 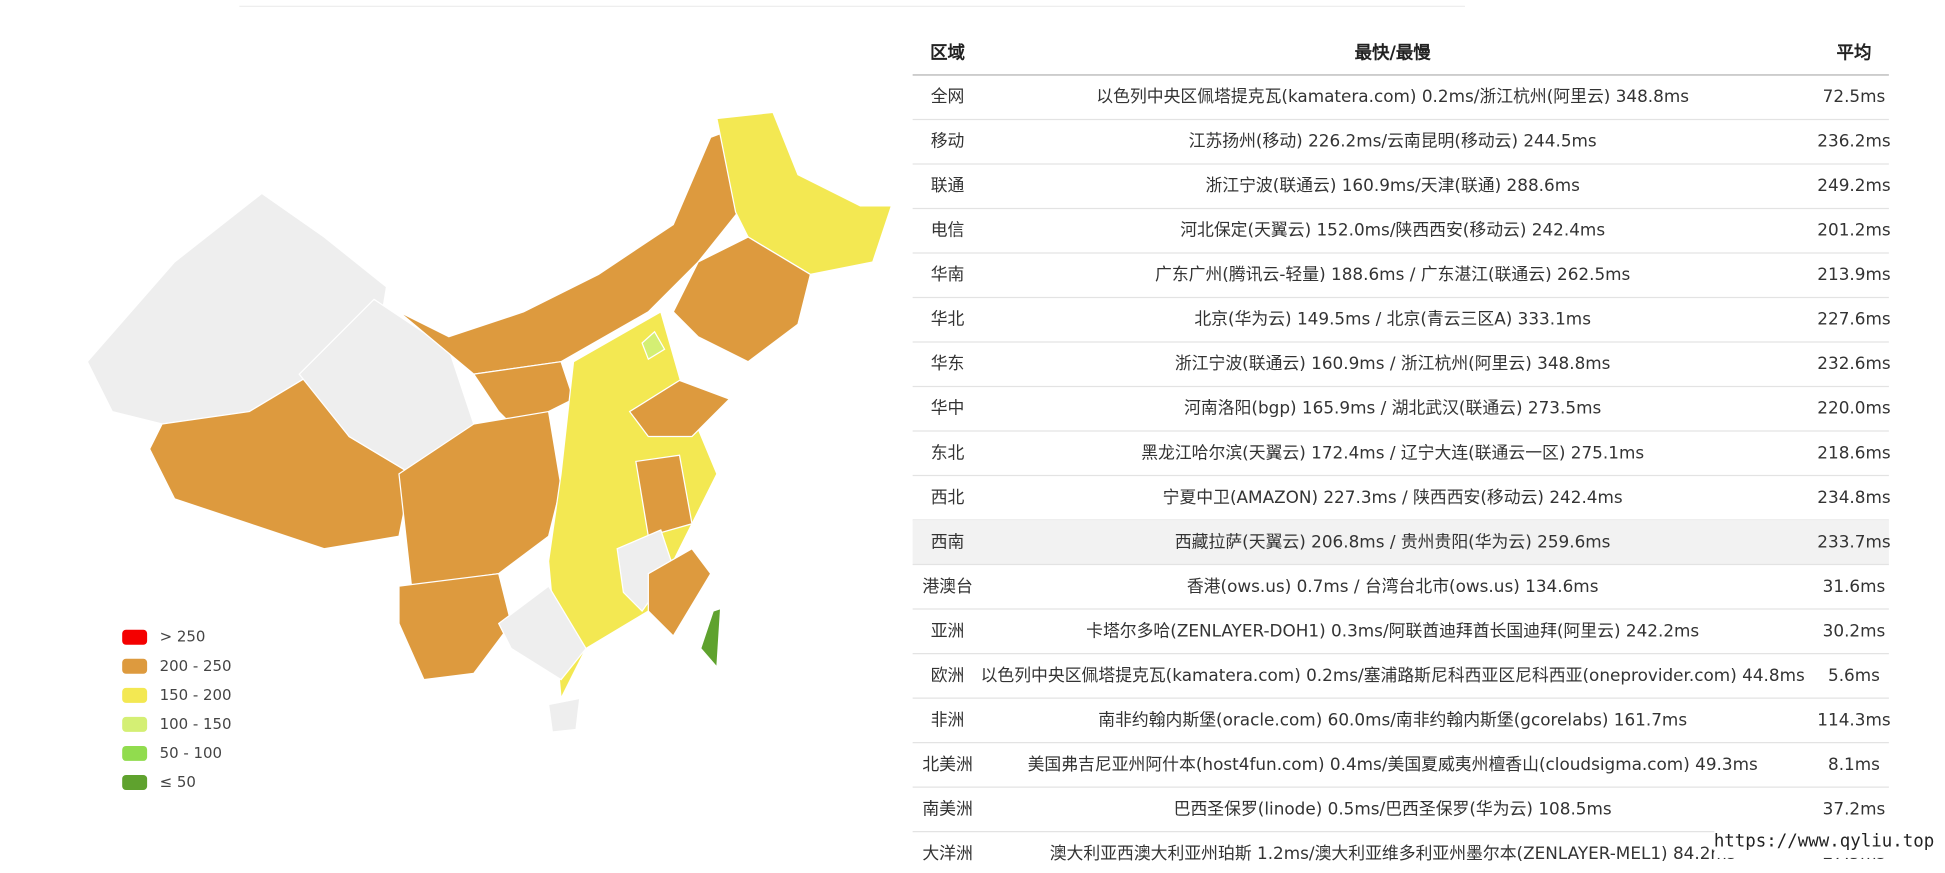 I want to click on cell: 72.5ms, so click(x=1854, y=96).